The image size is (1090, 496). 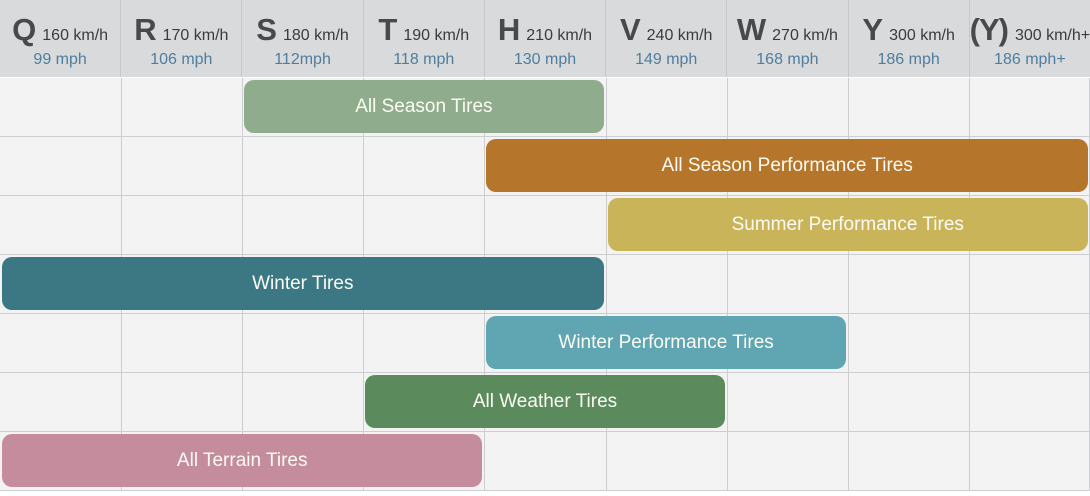 What do you see at coordinates (1030, 59) in the screenshot?
I see `rating-mph: 186 mph+` at bounding box center [1030, 59].